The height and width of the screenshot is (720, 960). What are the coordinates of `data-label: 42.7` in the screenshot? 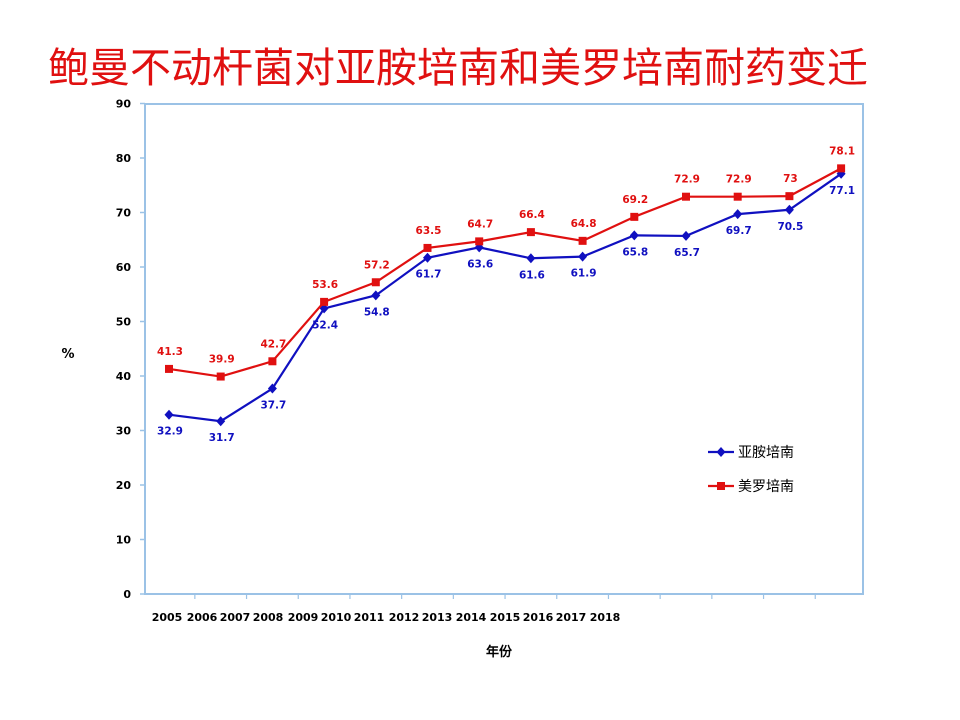 It's located at (273, 344).